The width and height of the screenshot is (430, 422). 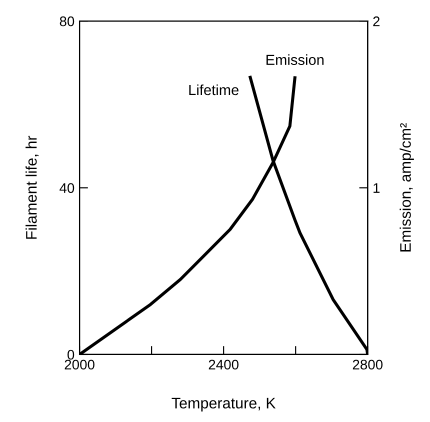 What do you see at coordinates (377, 188) in the screenshot?
I see `y2-tick-label: 1` at bounding box center [377, 188].